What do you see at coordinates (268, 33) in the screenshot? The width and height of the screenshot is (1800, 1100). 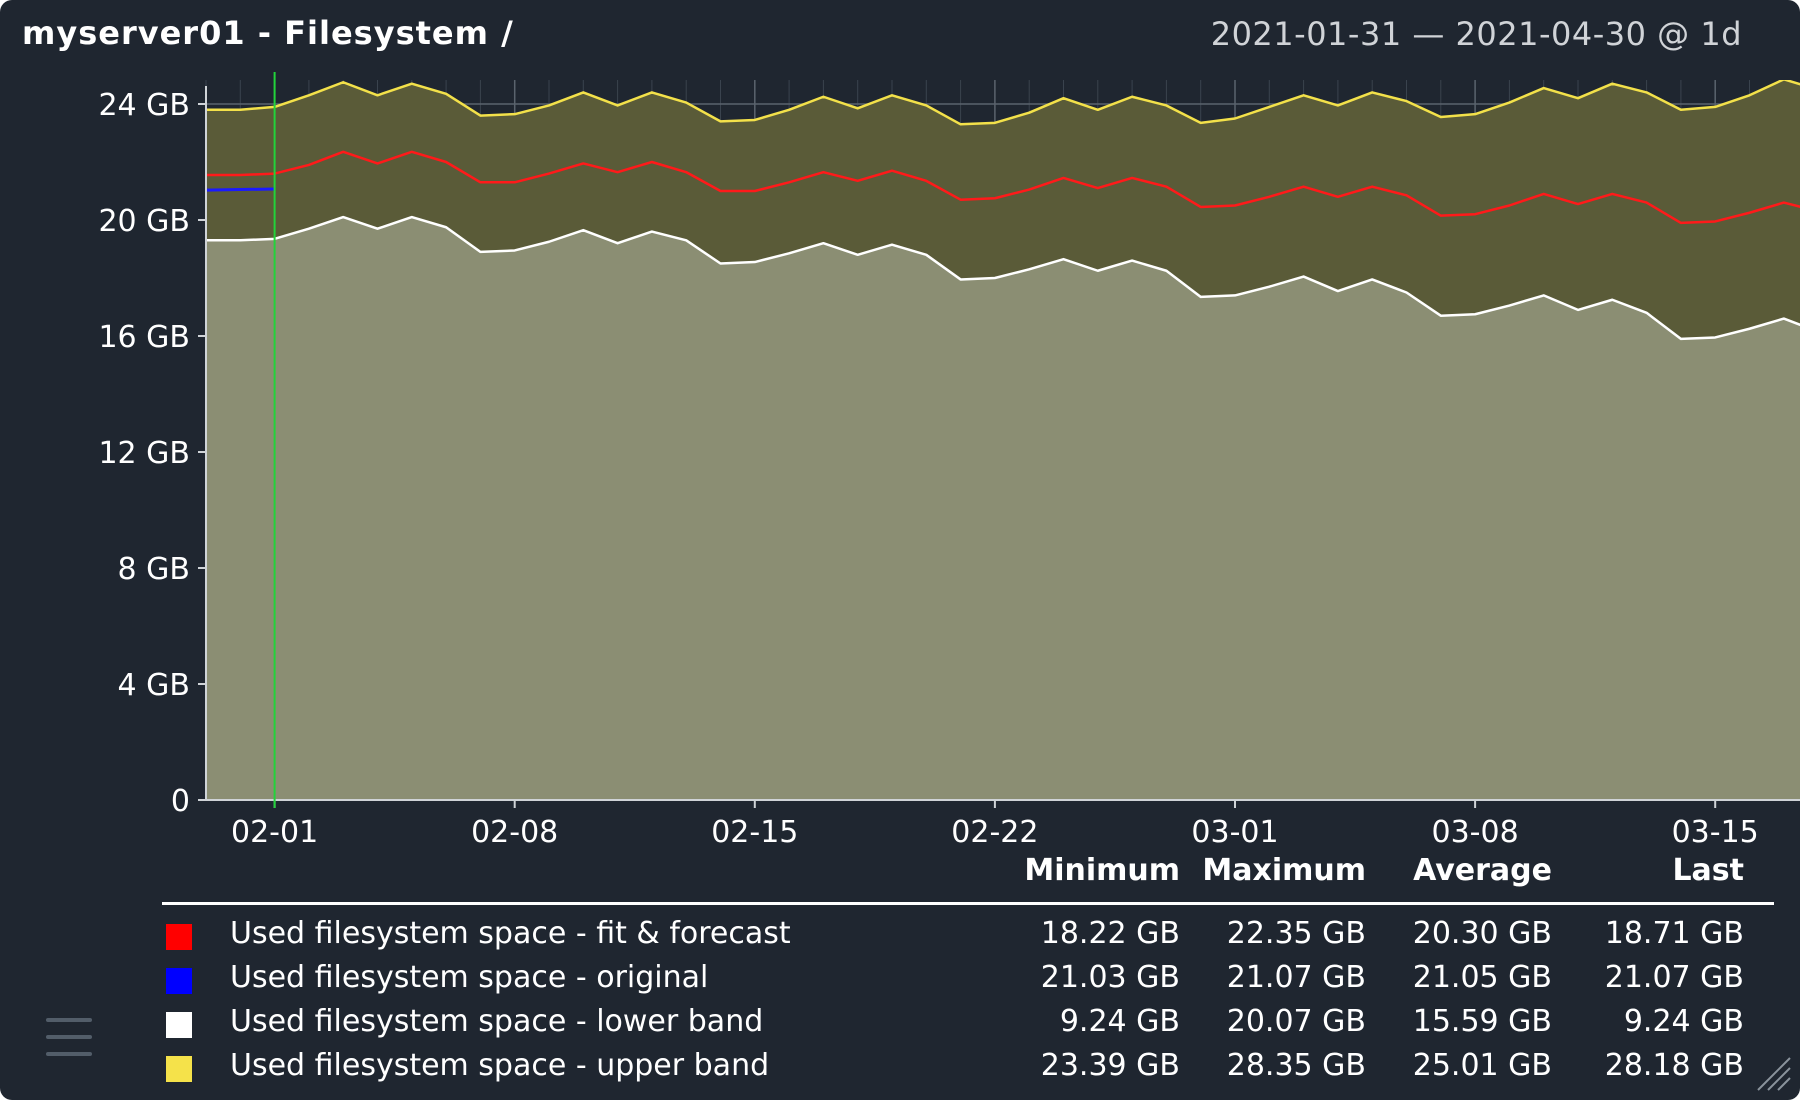 I see `graph-title: myserver01 - Filesystem /` at bounding box center [268, 33].